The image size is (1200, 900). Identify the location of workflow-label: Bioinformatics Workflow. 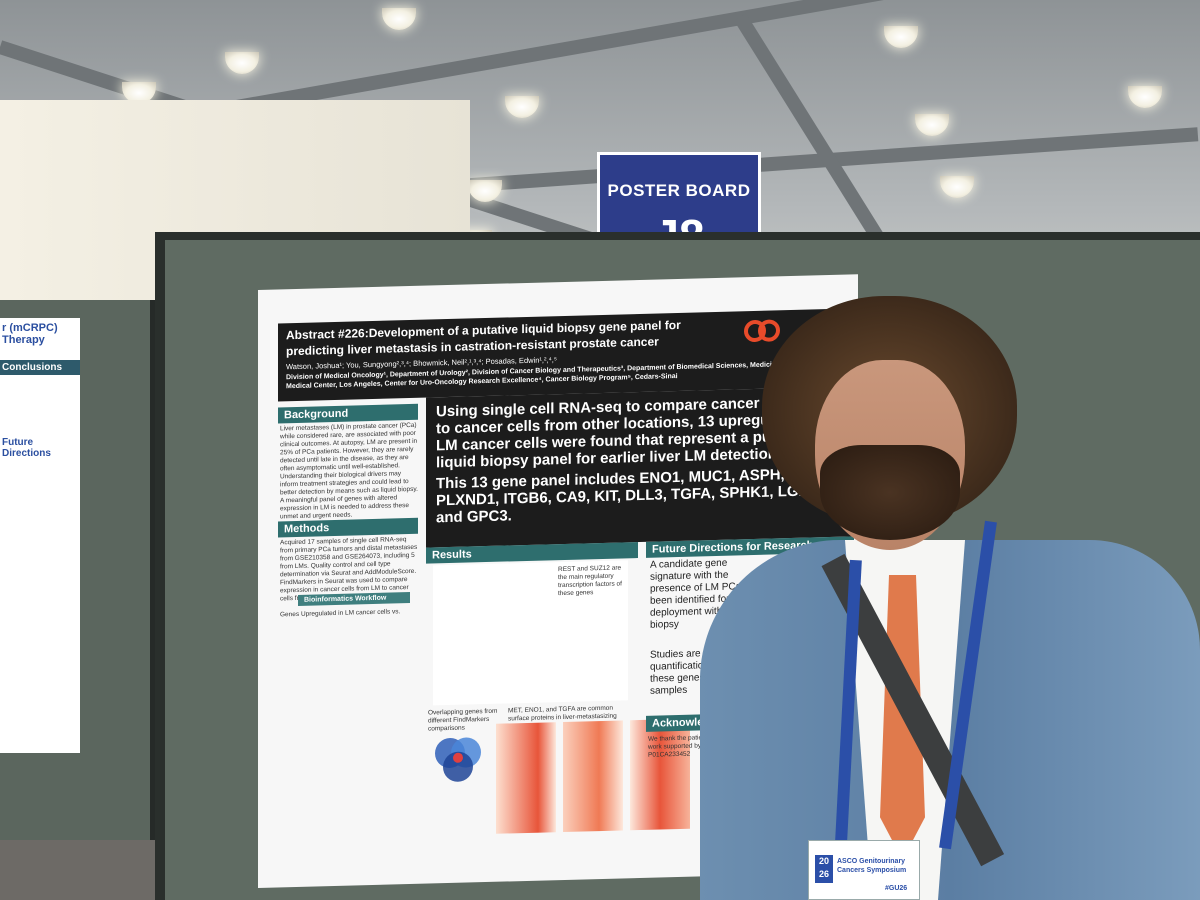
(354, 599).